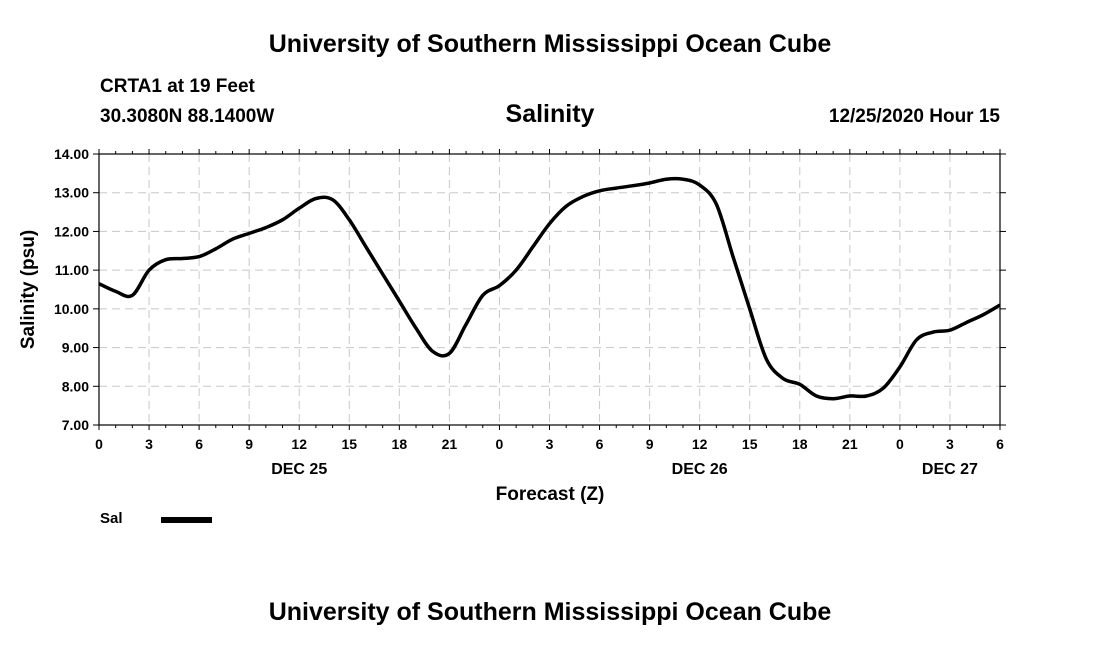  What do you see at coordinates (550, 114) in the screenshot?
I see `chart-title: Salinity` at bounding box center [550, 114].